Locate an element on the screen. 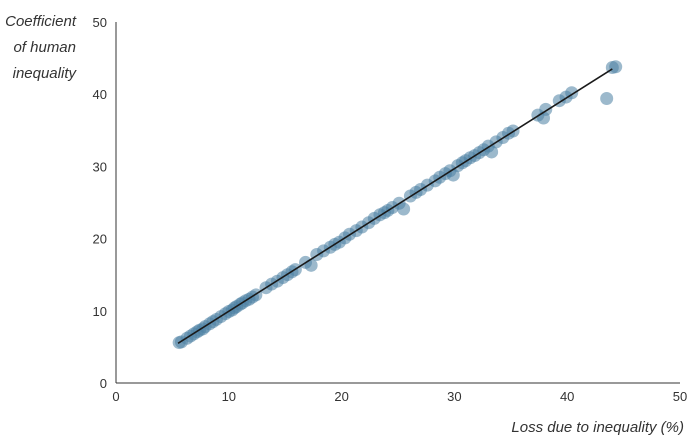  x-tick-label: 40 is located at coordinates (567, 396).